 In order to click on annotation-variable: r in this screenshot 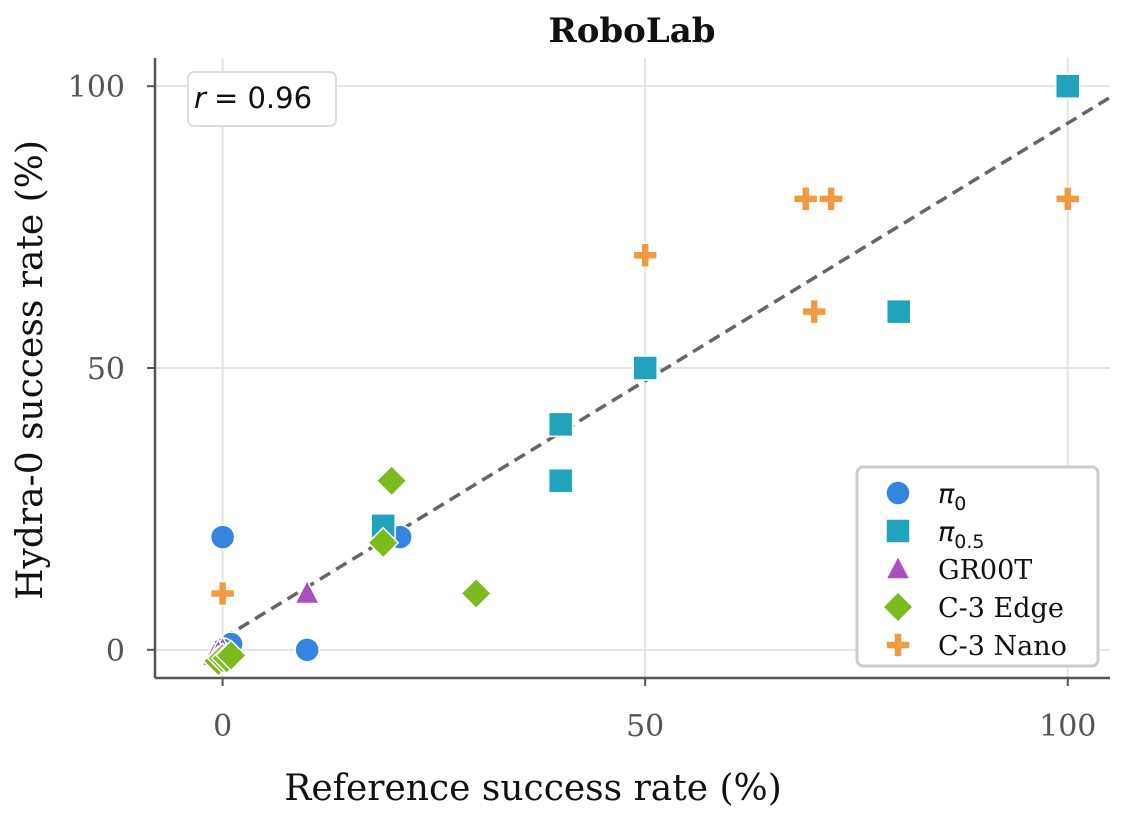, I will do `click(201, 98)`.